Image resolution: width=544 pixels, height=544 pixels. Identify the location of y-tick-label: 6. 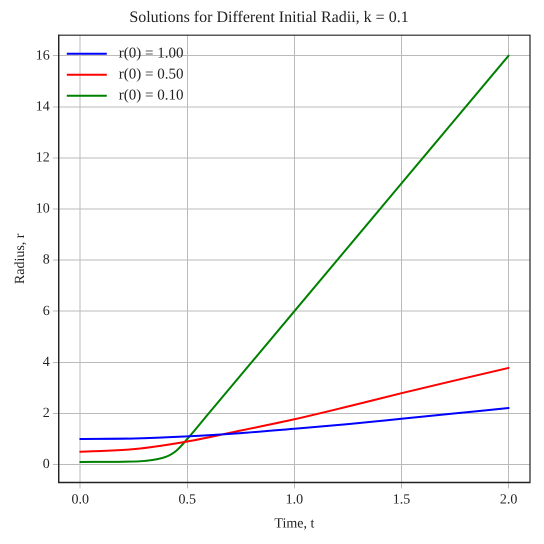
(46, 311).